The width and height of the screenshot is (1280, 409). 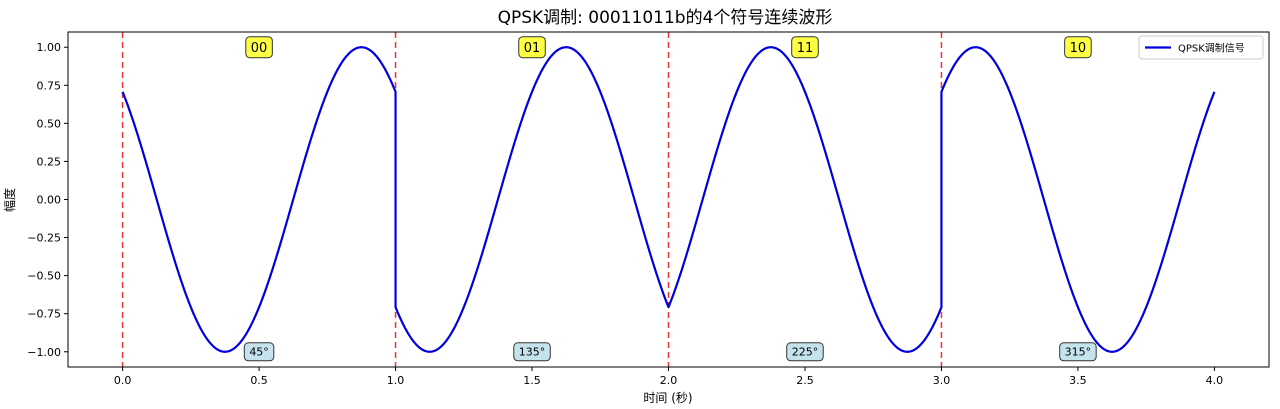 I want to click on y-tick-label: 0.00, so click(x=49, y=200).